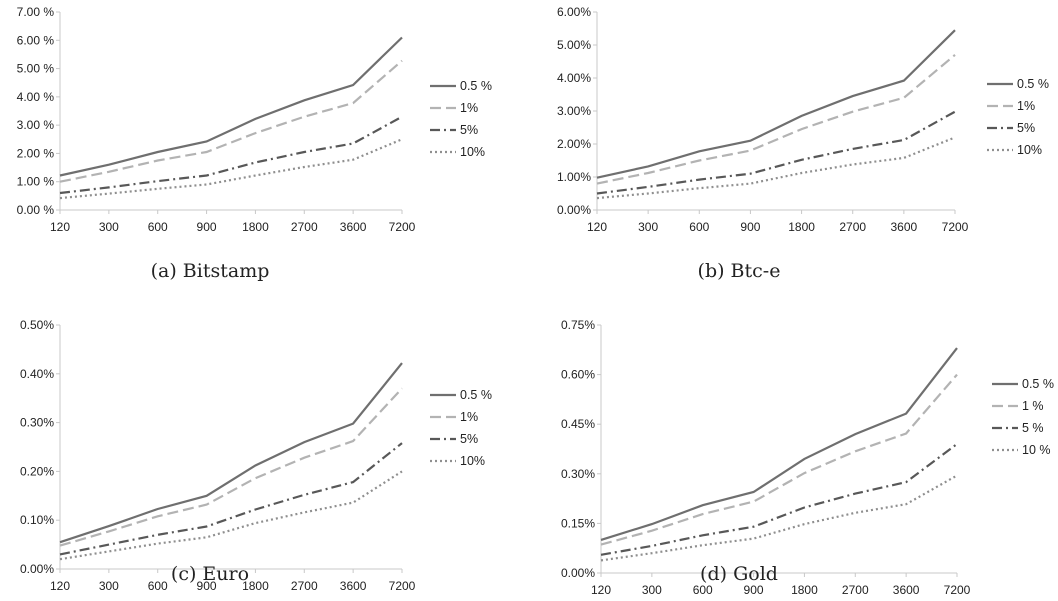 This screenshot has height=601, width=1058. What do you see at coordinates (574, 111) in the screenshot?
I see `y-tick-label: 3.00%` at bounding box center [574, 111].